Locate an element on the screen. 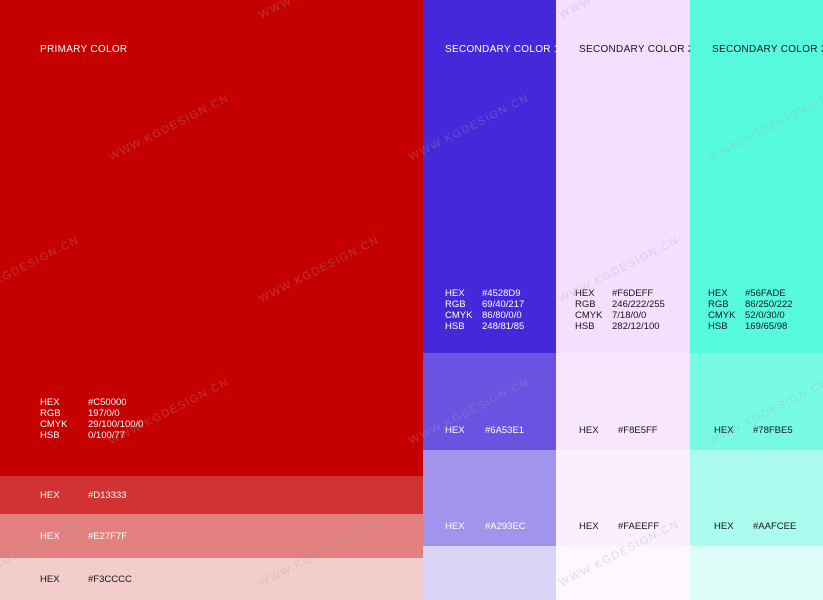 The height and width of the screenshot is (600, 823). hsb-spec-row: HSB 0/100/77 is located at coordinates (91, 435).